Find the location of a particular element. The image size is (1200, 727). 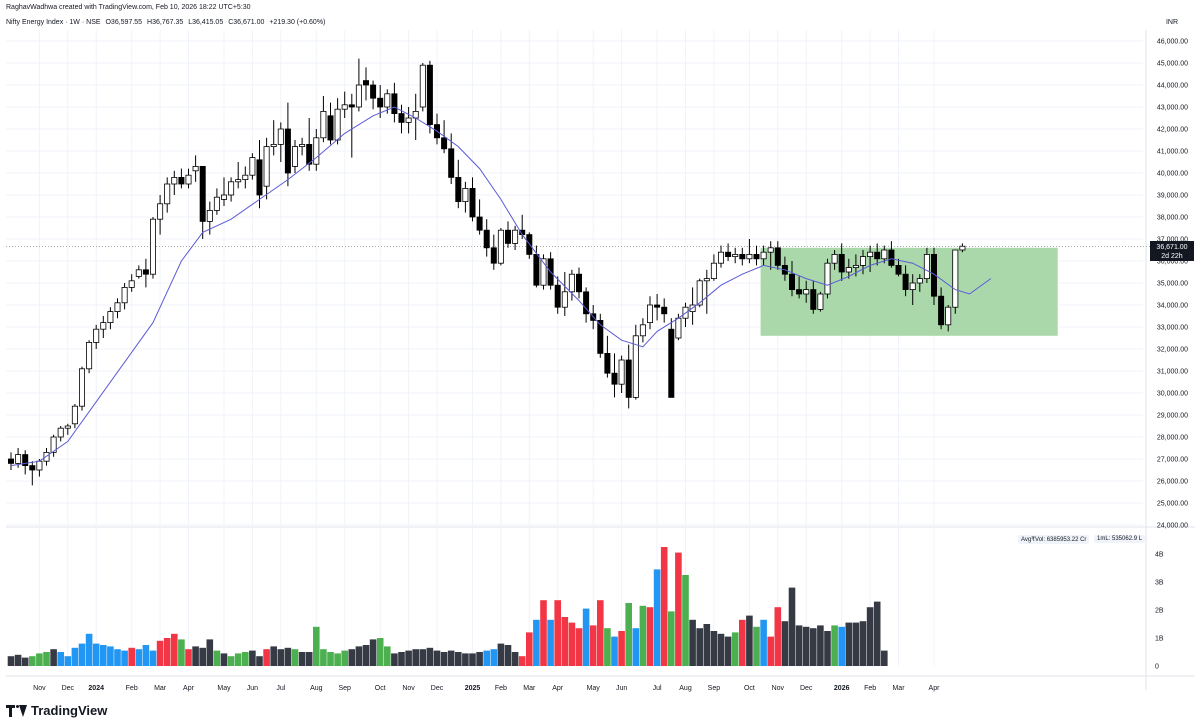

price-tick-label: 41,000.00 is located at coordinates (1172, 152).